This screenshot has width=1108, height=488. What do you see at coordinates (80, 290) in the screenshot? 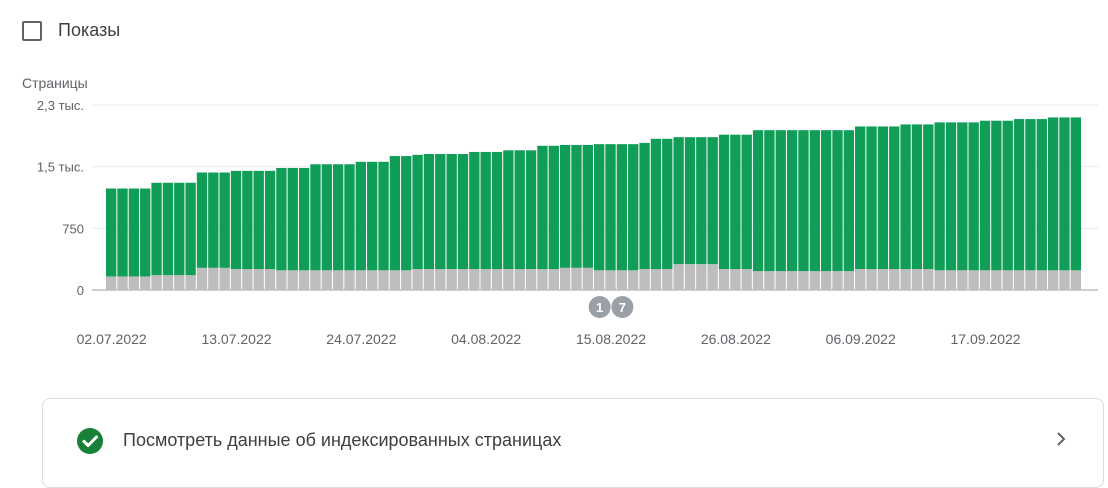
I see `y-tick-label: 0` at bounding box center [80, 290].